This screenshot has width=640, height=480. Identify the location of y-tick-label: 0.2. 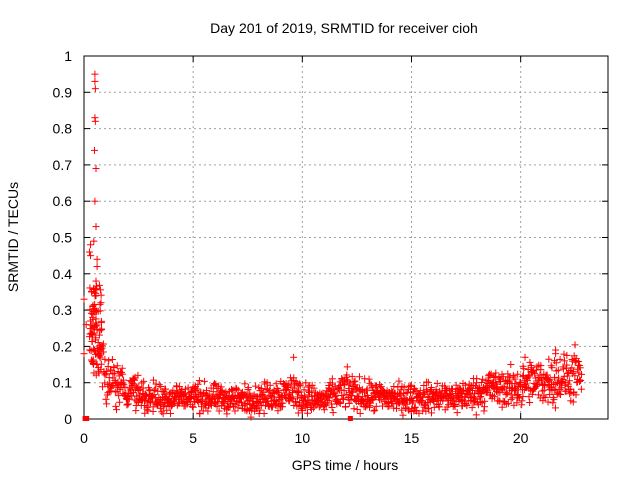
(63, 346).